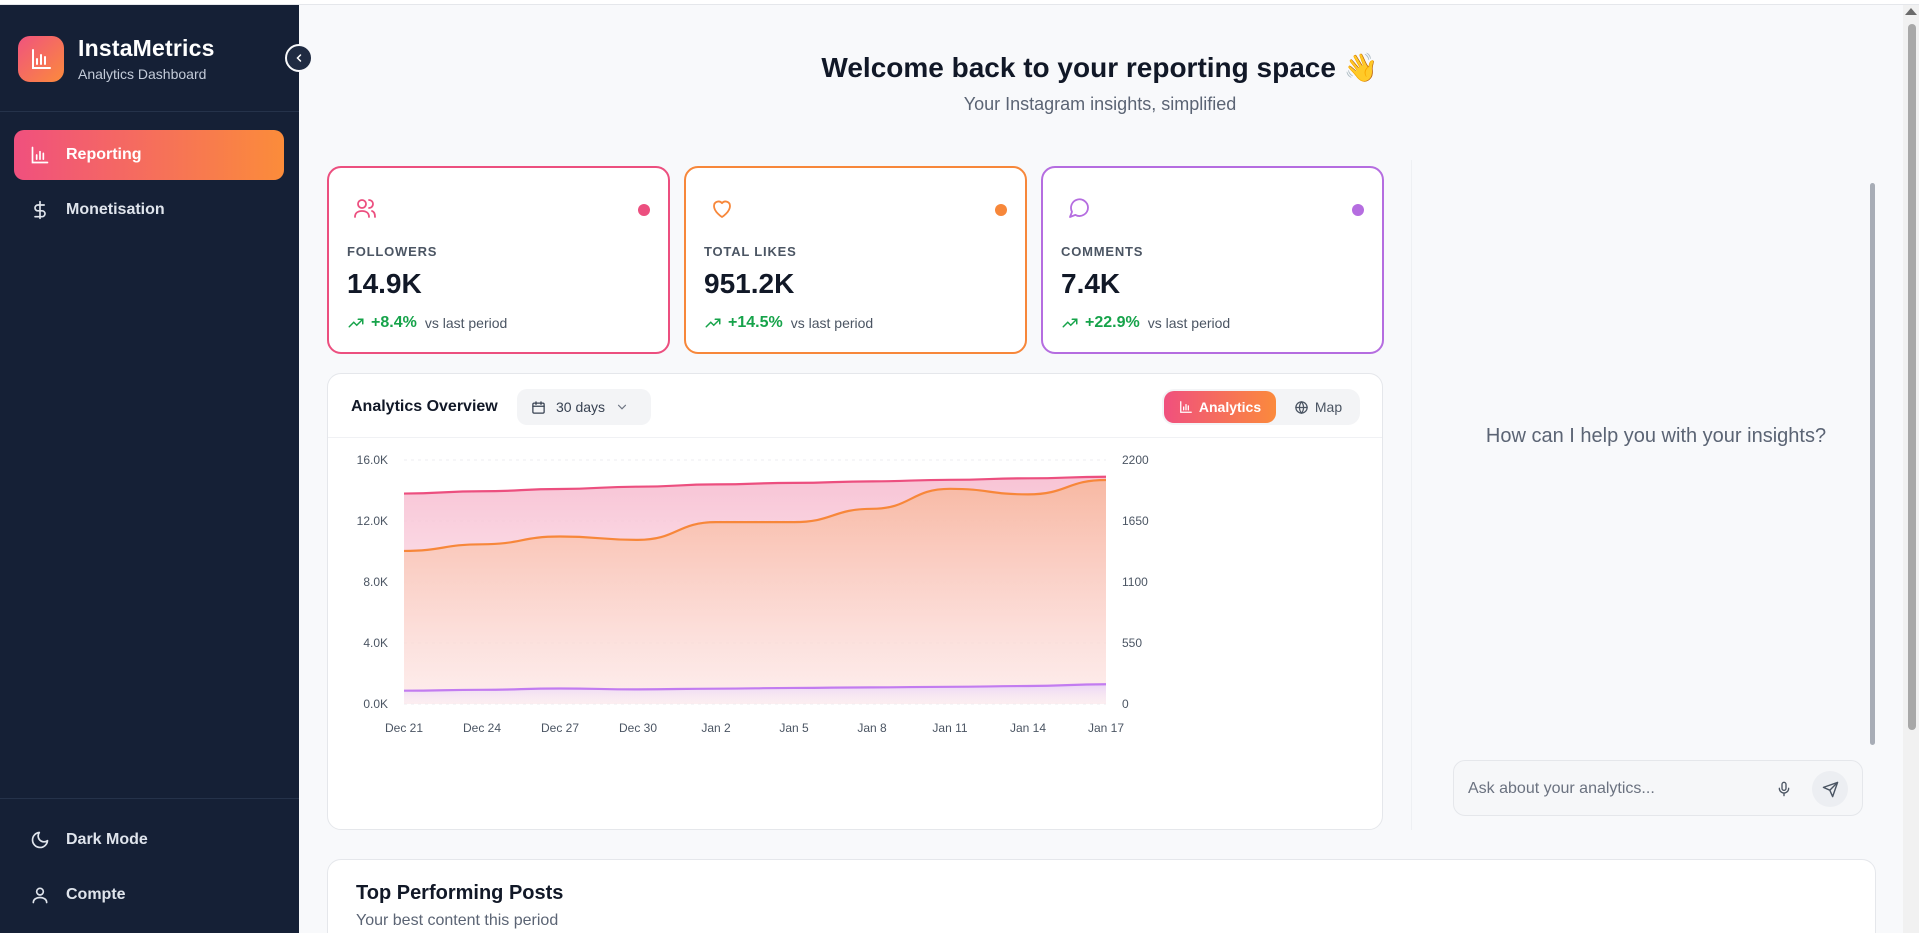  I want to click on send-button, so click(1830, 789).